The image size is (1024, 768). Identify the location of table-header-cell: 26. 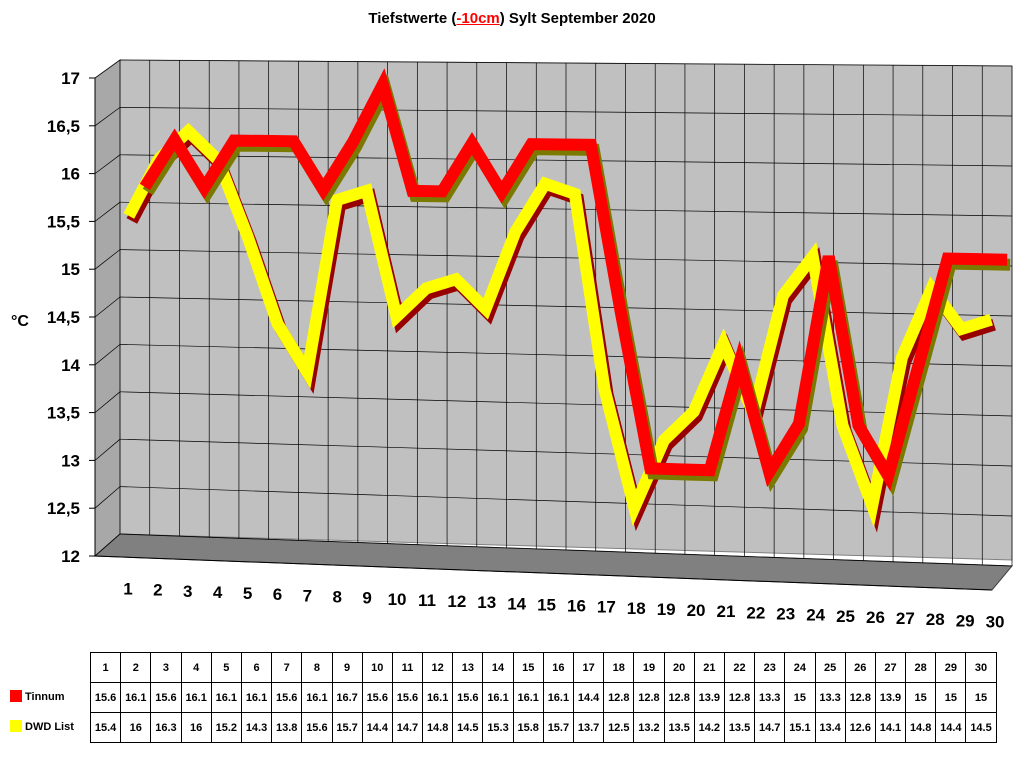
(860, 667).